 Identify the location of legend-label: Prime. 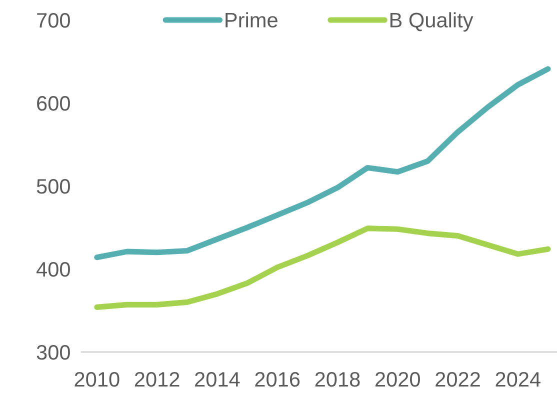
(252, 20).